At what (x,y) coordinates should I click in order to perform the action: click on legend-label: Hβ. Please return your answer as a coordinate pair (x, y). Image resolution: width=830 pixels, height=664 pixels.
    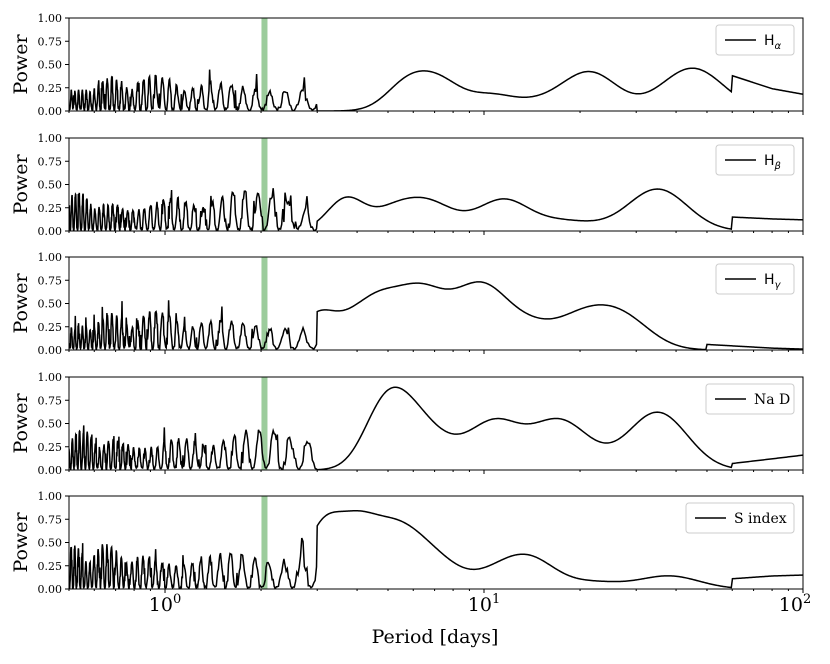
    Looking at the image, I should click on (773, 162).